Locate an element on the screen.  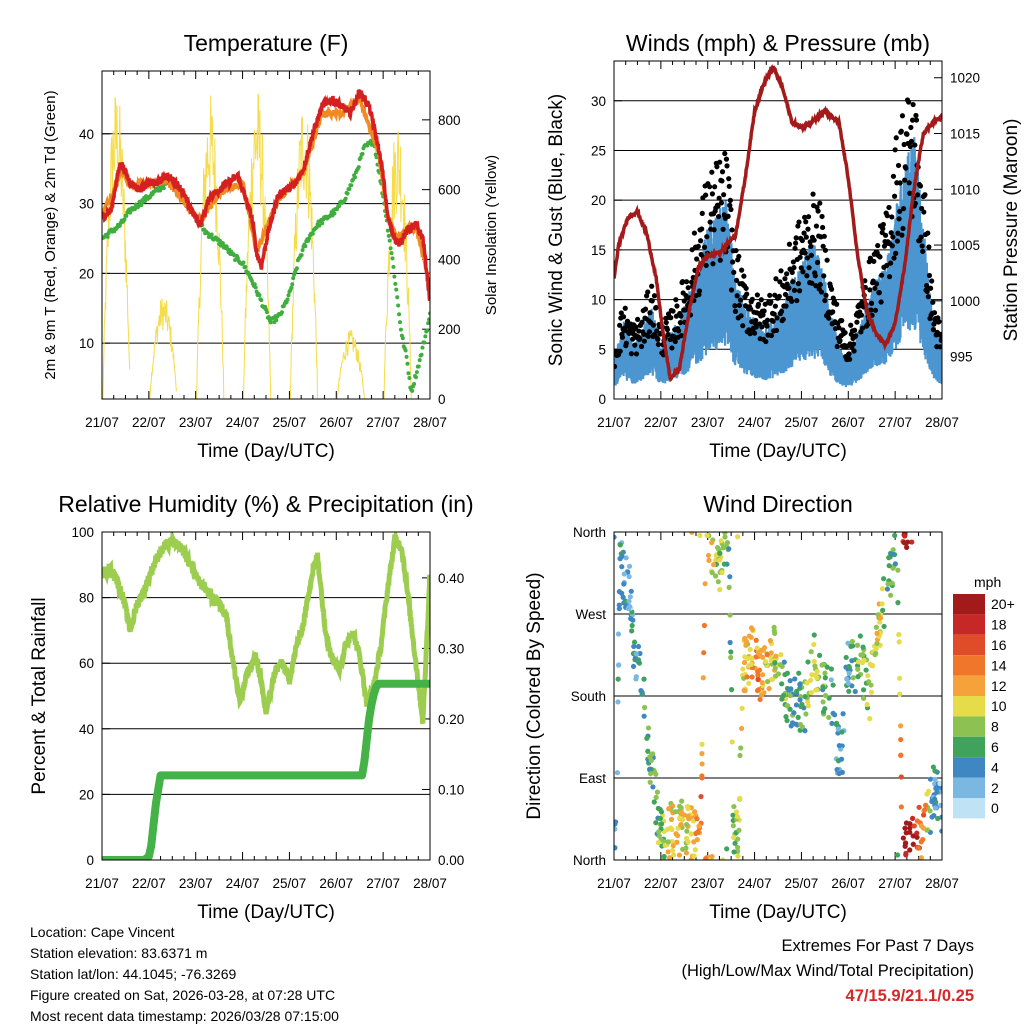
extremes-title: Extremes For Past 7 Days is located at coordinates (877, 946).